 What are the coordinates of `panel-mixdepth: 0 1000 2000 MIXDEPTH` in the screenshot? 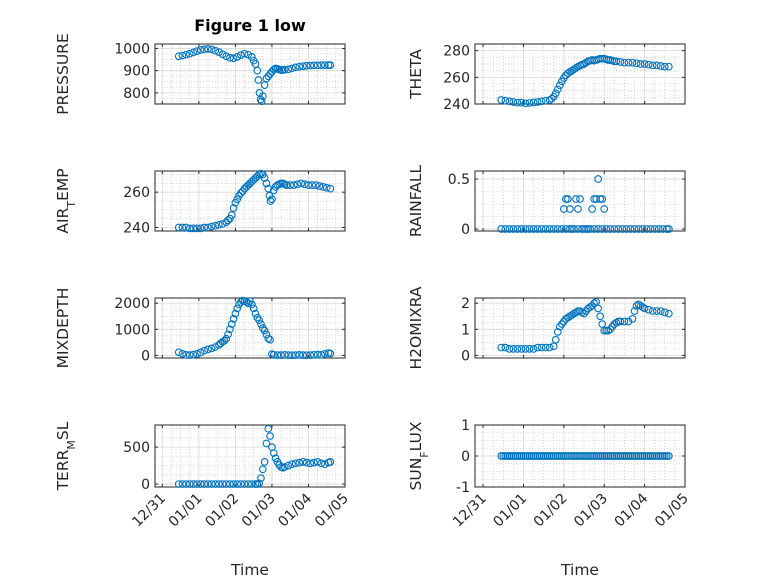 It's located at (200, 328).